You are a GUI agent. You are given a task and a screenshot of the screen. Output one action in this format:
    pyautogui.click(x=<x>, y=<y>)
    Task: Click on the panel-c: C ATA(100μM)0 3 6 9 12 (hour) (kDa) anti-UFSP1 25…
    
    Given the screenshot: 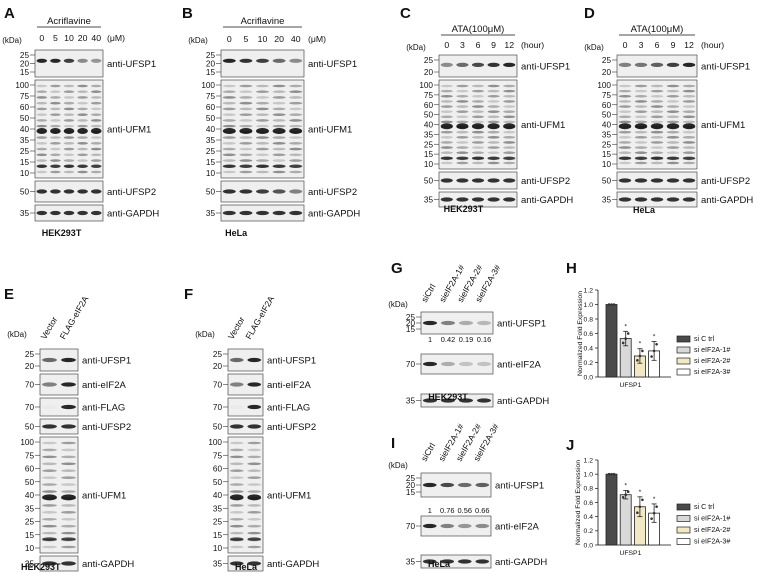 What is the action you would take?
    pyautogui.click(x=486, y=109)
    